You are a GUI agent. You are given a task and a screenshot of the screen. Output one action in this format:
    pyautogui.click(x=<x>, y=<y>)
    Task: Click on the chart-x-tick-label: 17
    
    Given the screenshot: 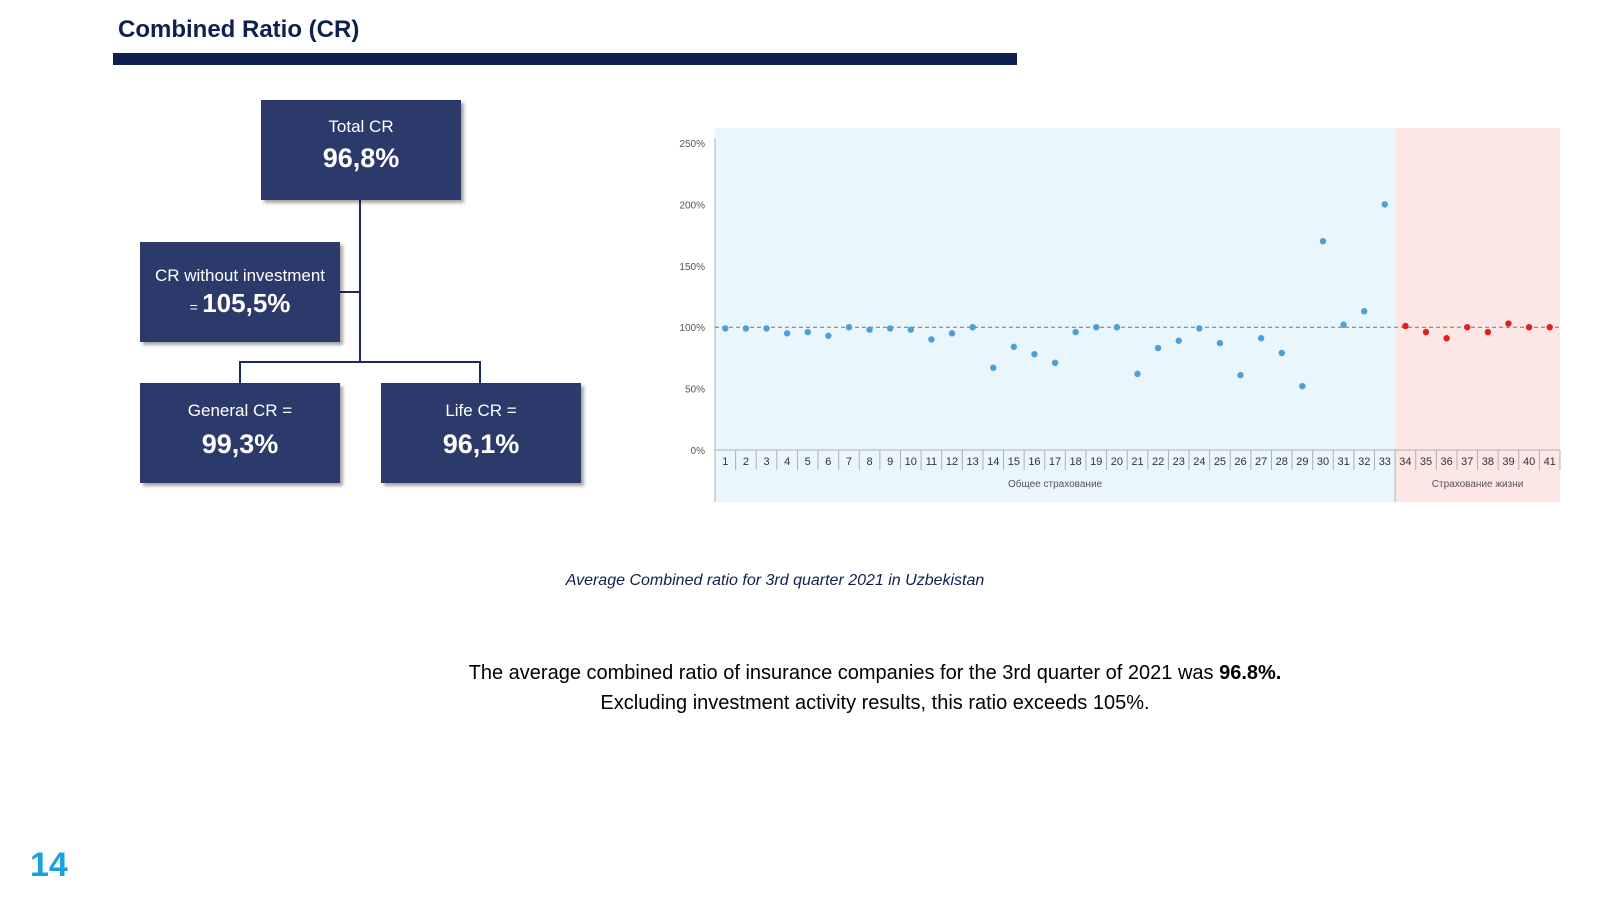 What is the action you would take?
    pyautogui.click(x=1055, y=462)
    